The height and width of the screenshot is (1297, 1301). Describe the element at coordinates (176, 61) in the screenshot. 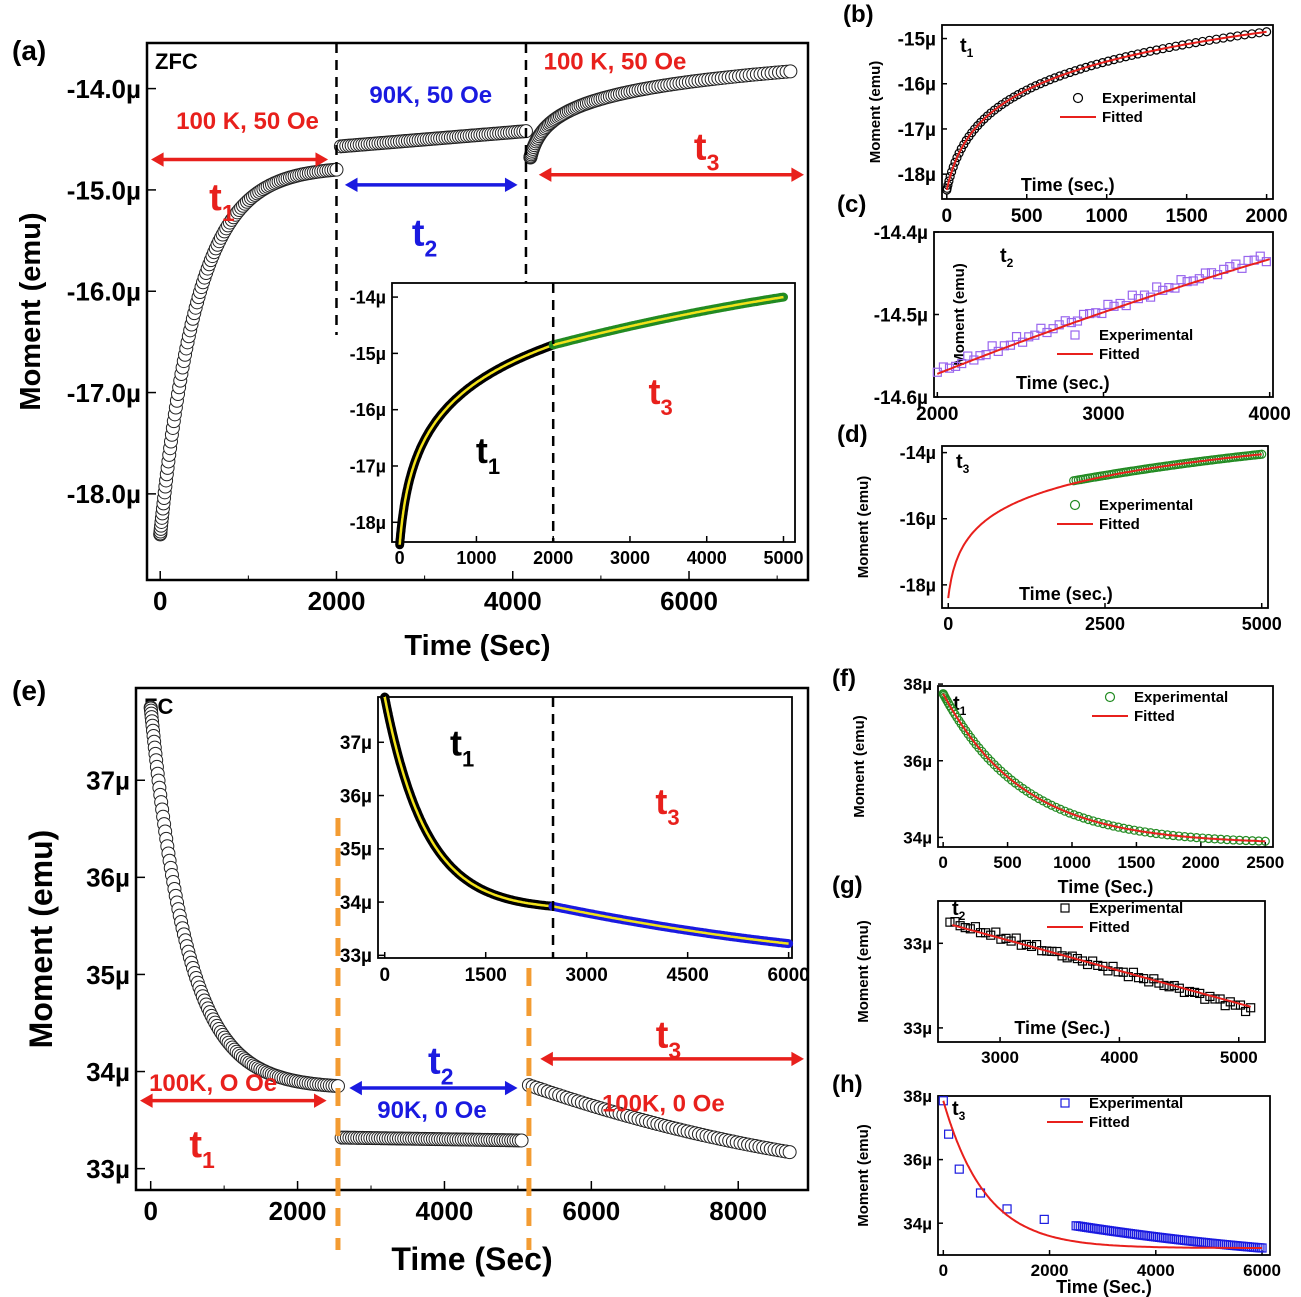

I see `corner-label: ZFC` at that location.